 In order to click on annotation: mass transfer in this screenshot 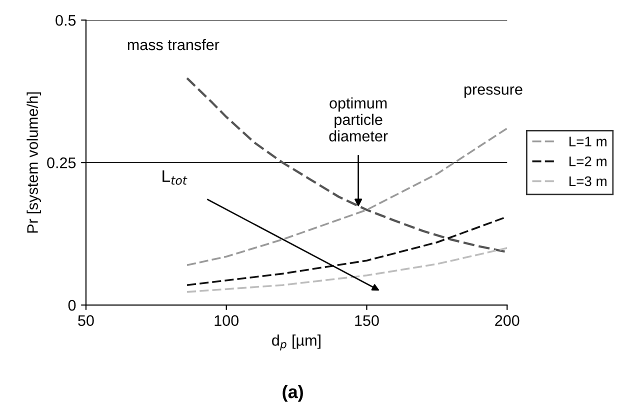, I will do `click(174, 44)`.